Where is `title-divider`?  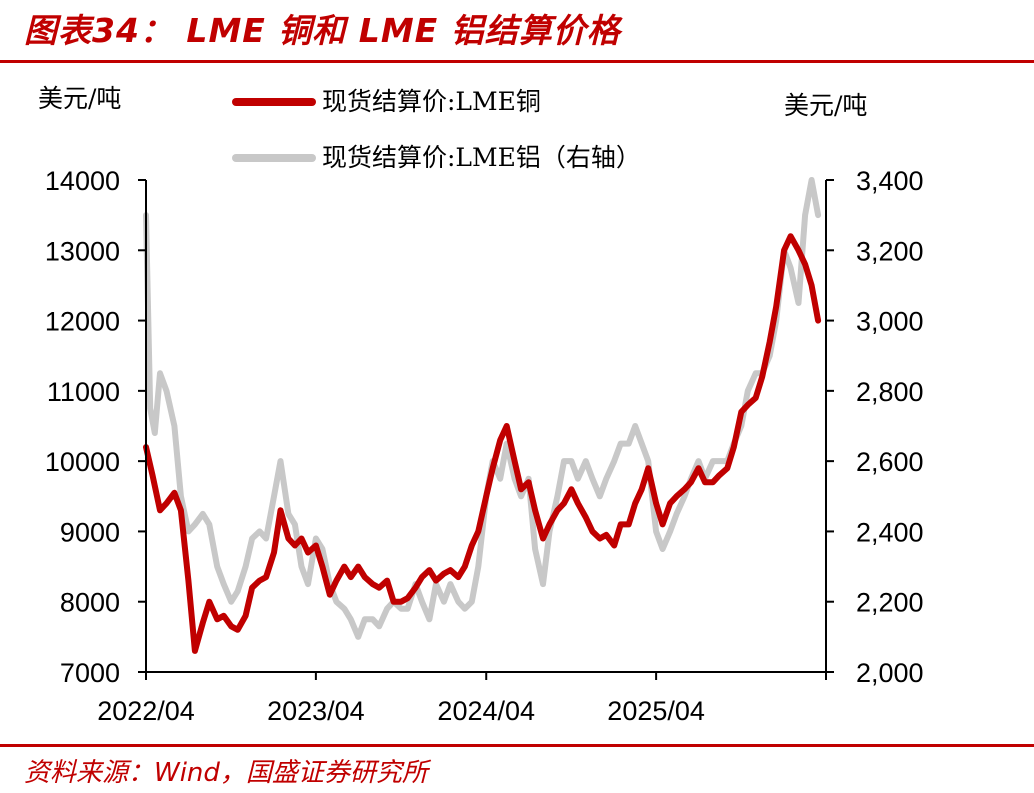 title-divider is located at coordinates (517, 61).